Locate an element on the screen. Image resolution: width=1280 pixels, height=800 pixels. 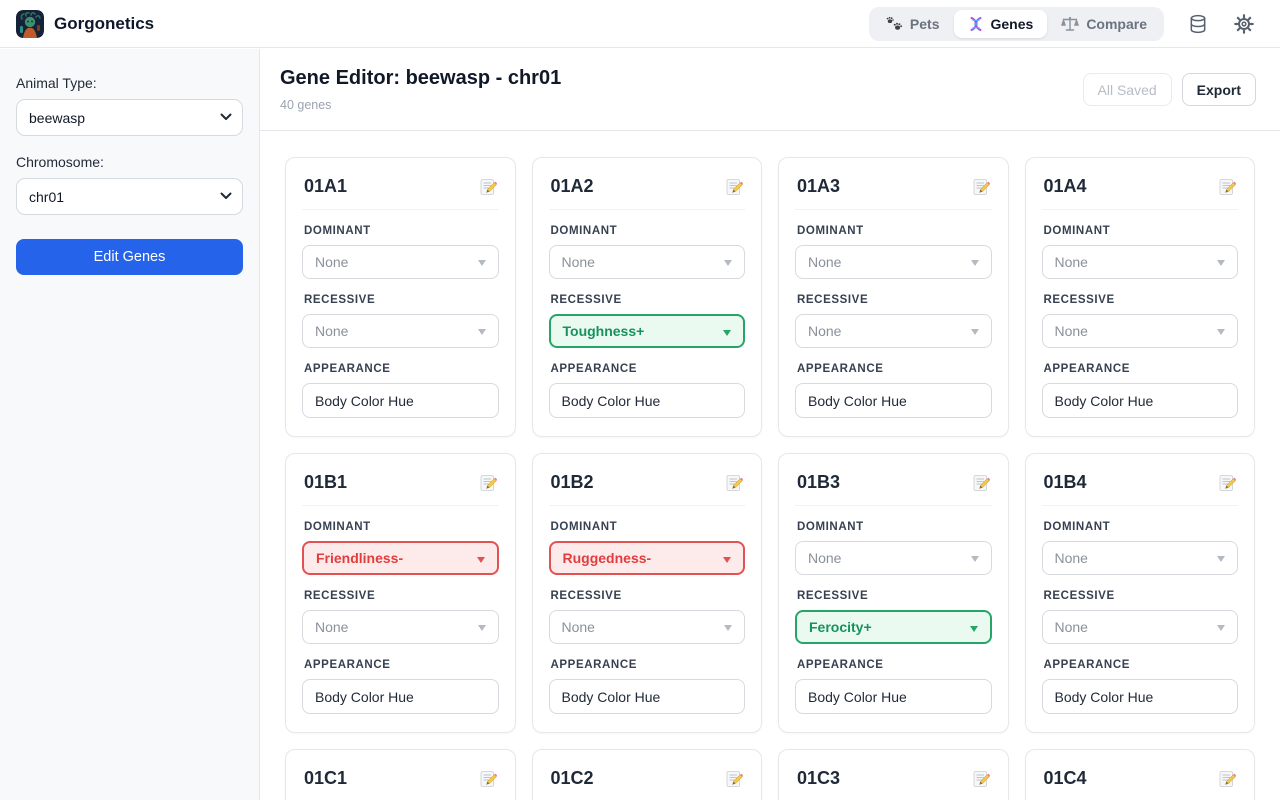
gene-card-head: 01A3 is located at coordinates (893, 192).